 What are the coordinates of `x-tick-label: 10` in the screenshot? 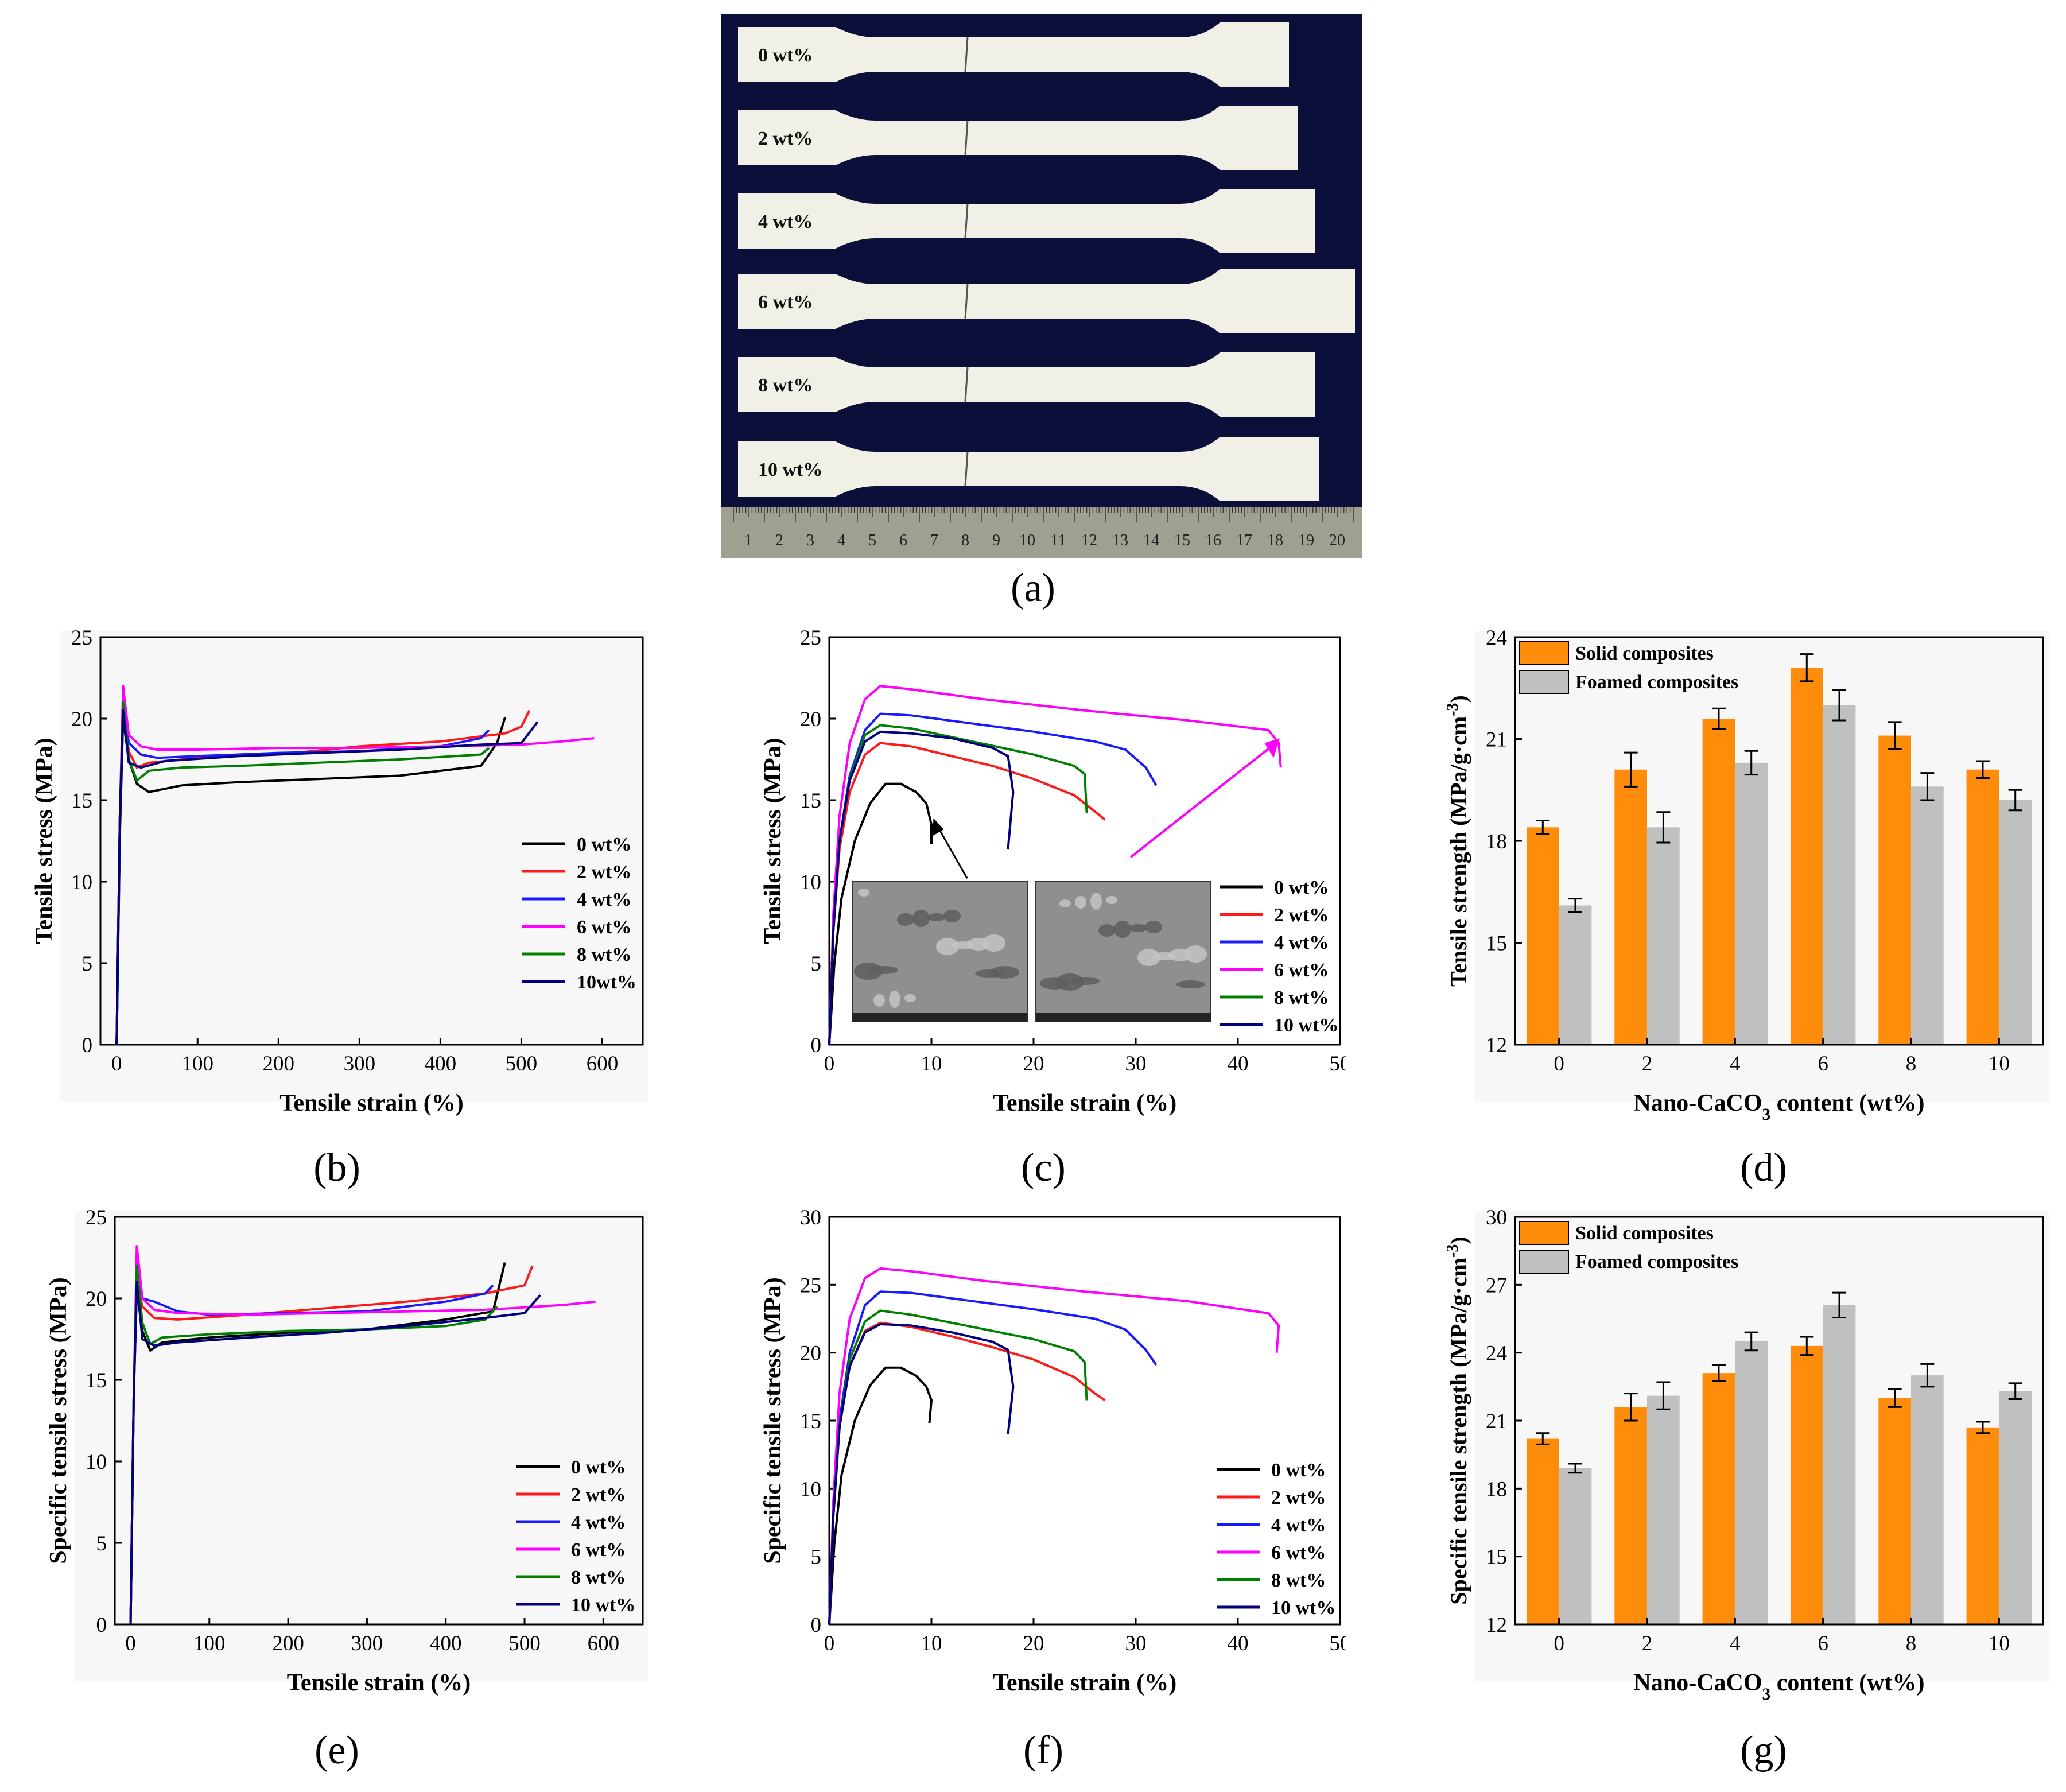 It's located at (1999, 1643).